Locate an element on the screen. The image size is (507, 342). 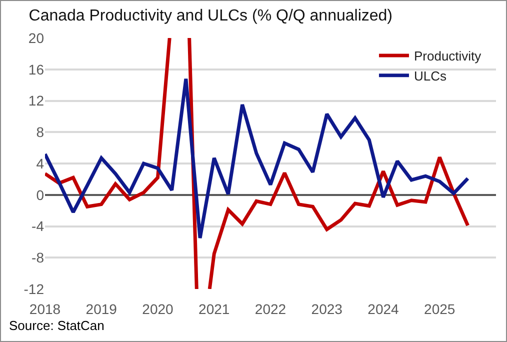
y-tick-label: 16 is located at coordinates (36, 69).